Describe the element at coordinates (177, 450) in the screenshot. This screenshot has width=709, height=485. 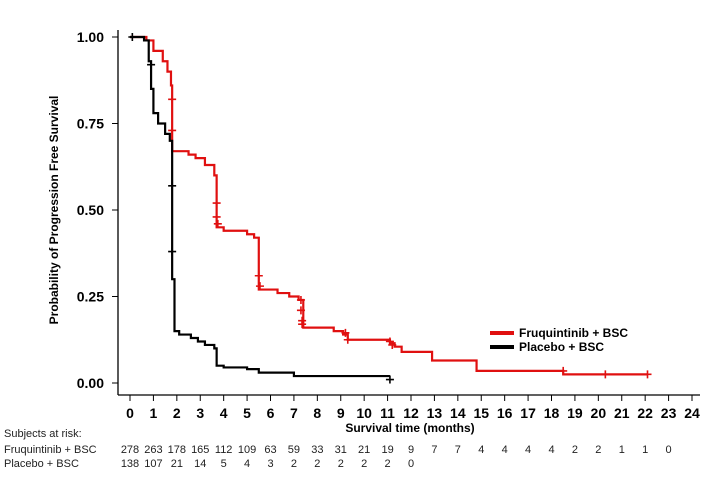
I see `risk-value: 178` at that location.